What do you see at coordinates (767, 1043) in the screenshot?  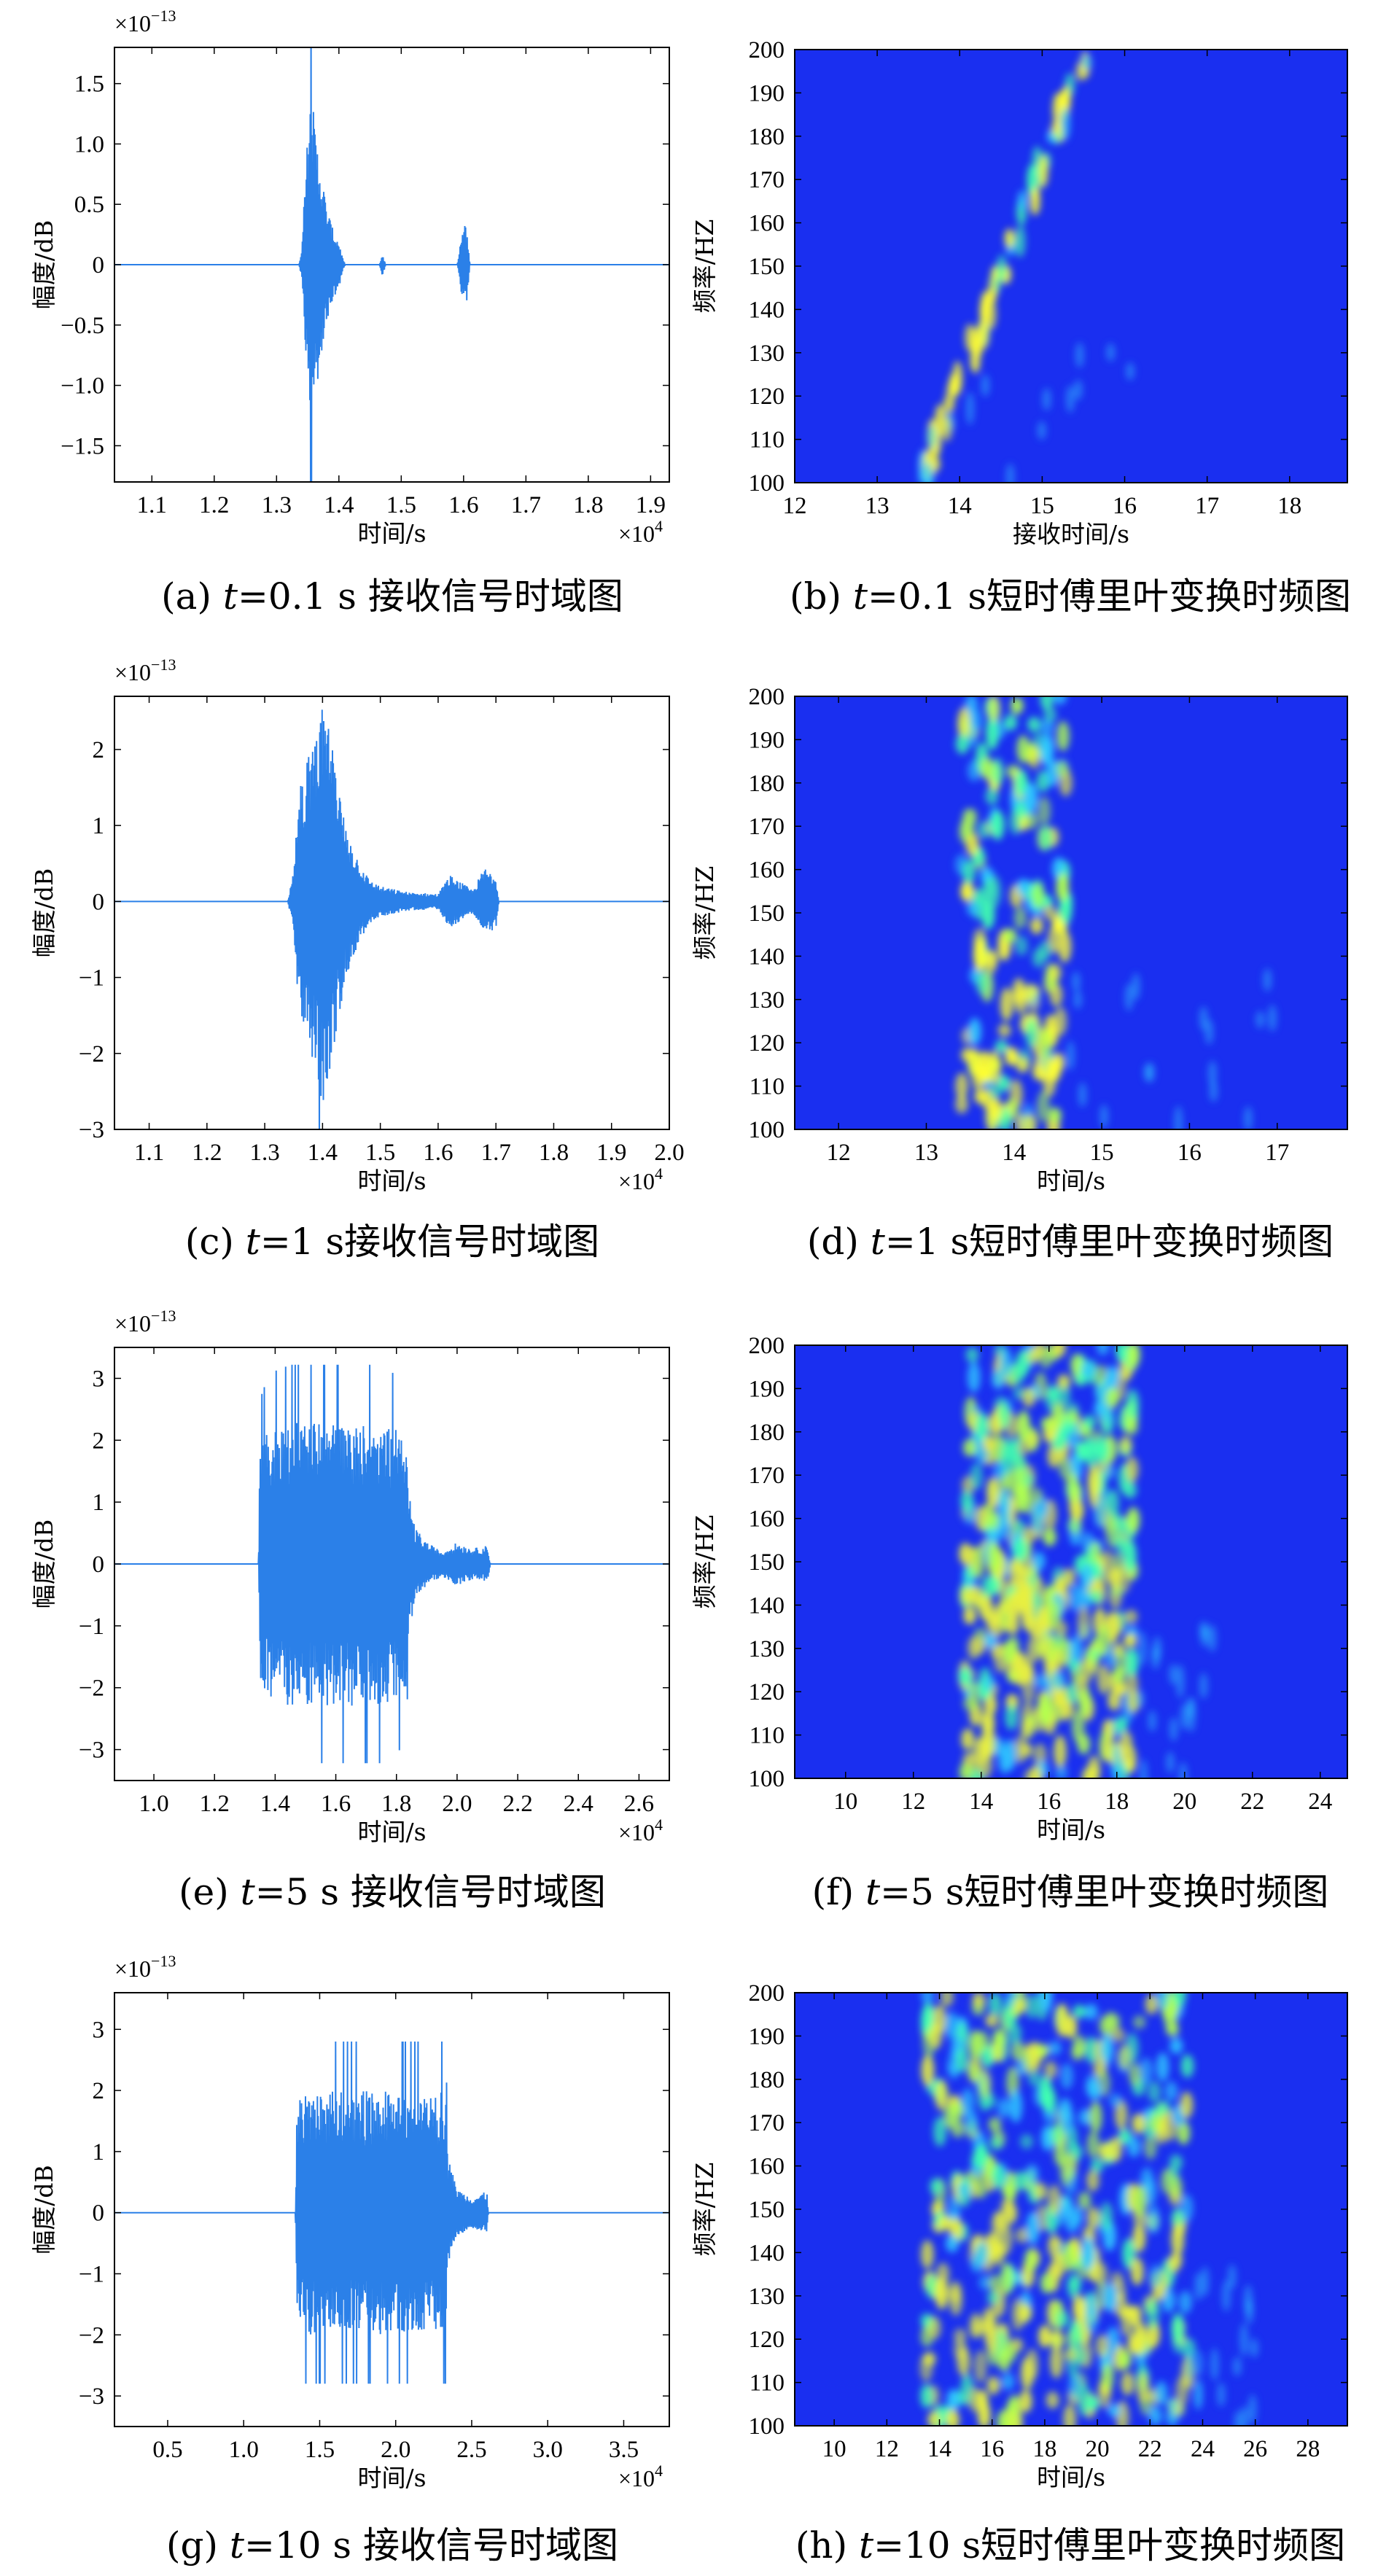 I see `y-tick-label: 120` at bounding box center [767, 1043].